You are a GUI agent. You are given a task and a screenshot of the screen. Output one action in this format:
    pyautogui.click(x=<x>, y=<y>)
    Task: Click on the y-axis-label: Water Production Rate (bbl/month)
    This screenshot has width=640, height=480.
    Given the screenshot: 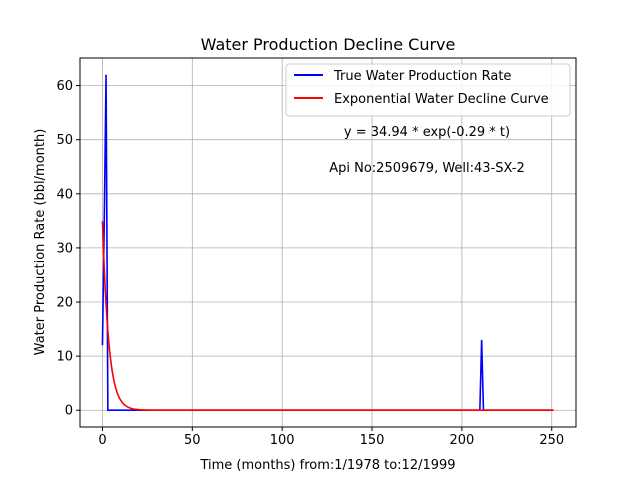 What is the action you would take?
    pyautogui.click(x=40, y=242)
    